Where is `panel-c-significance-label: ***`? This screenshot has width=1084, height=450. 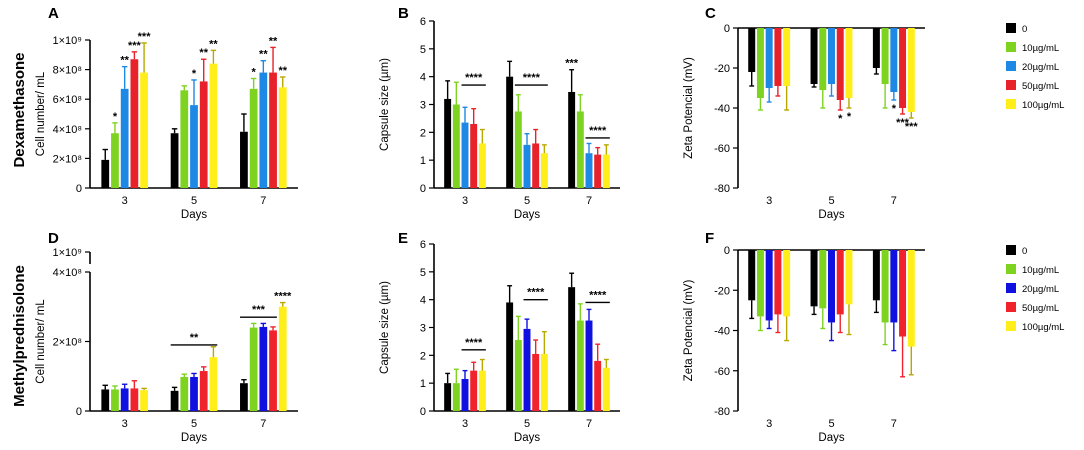
panel-c-significance-label: *** is located at coordinates (912, 127).